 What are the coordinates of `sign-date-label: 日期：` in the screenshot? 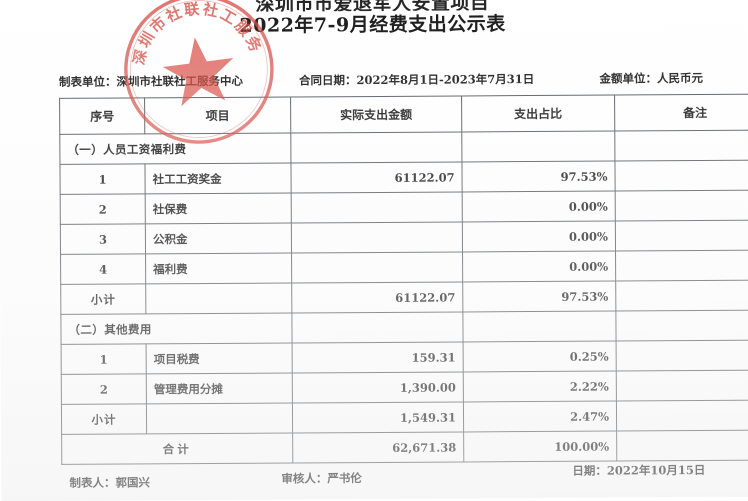 It's located at (589, 470).